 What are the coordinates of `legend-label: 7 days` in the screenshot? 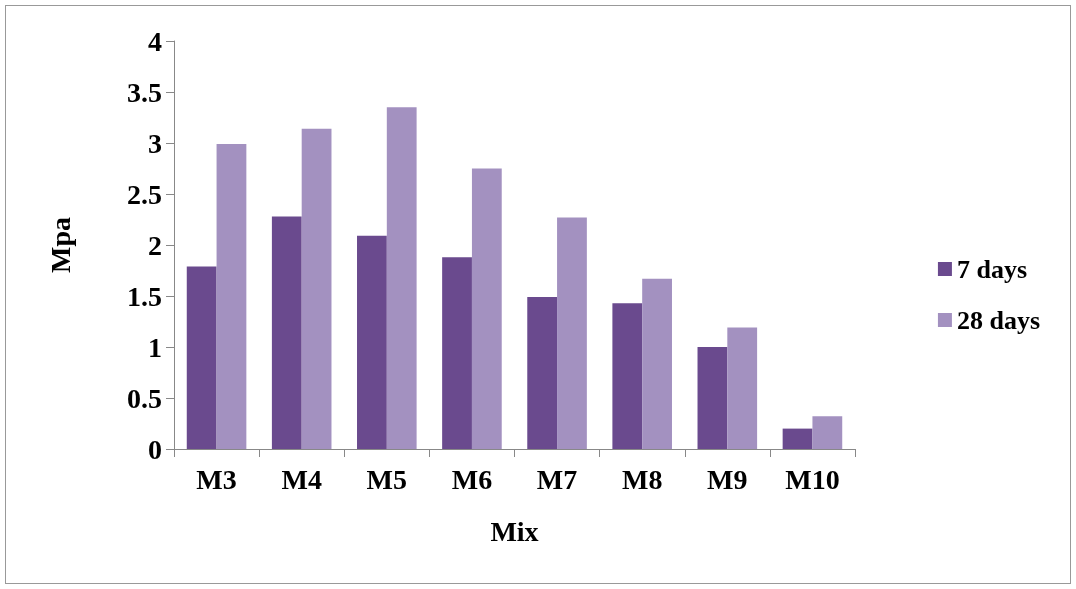 It's located at (991, 269).